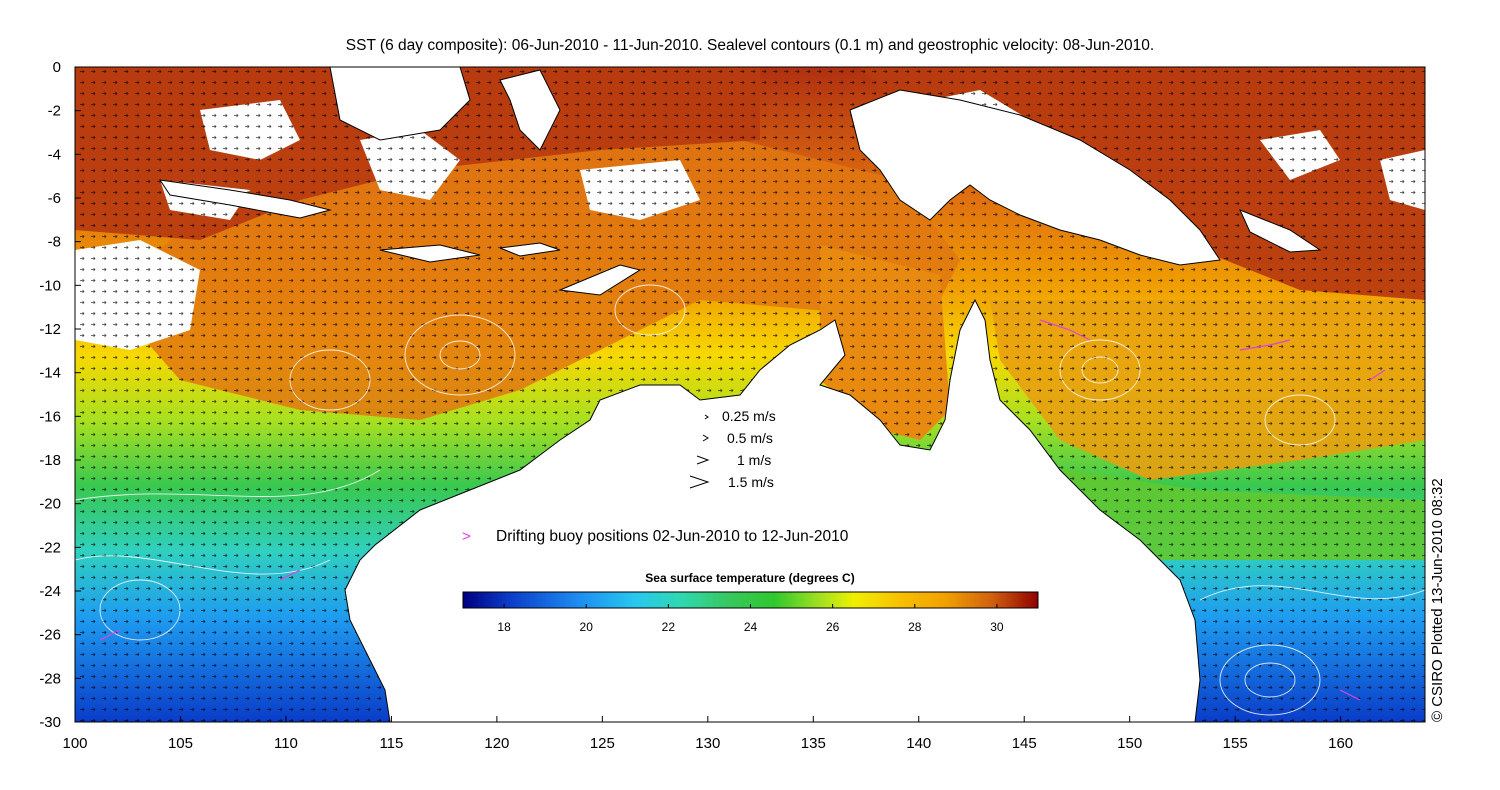  I want to click on y-tick-label: -8, so click(54, 242).